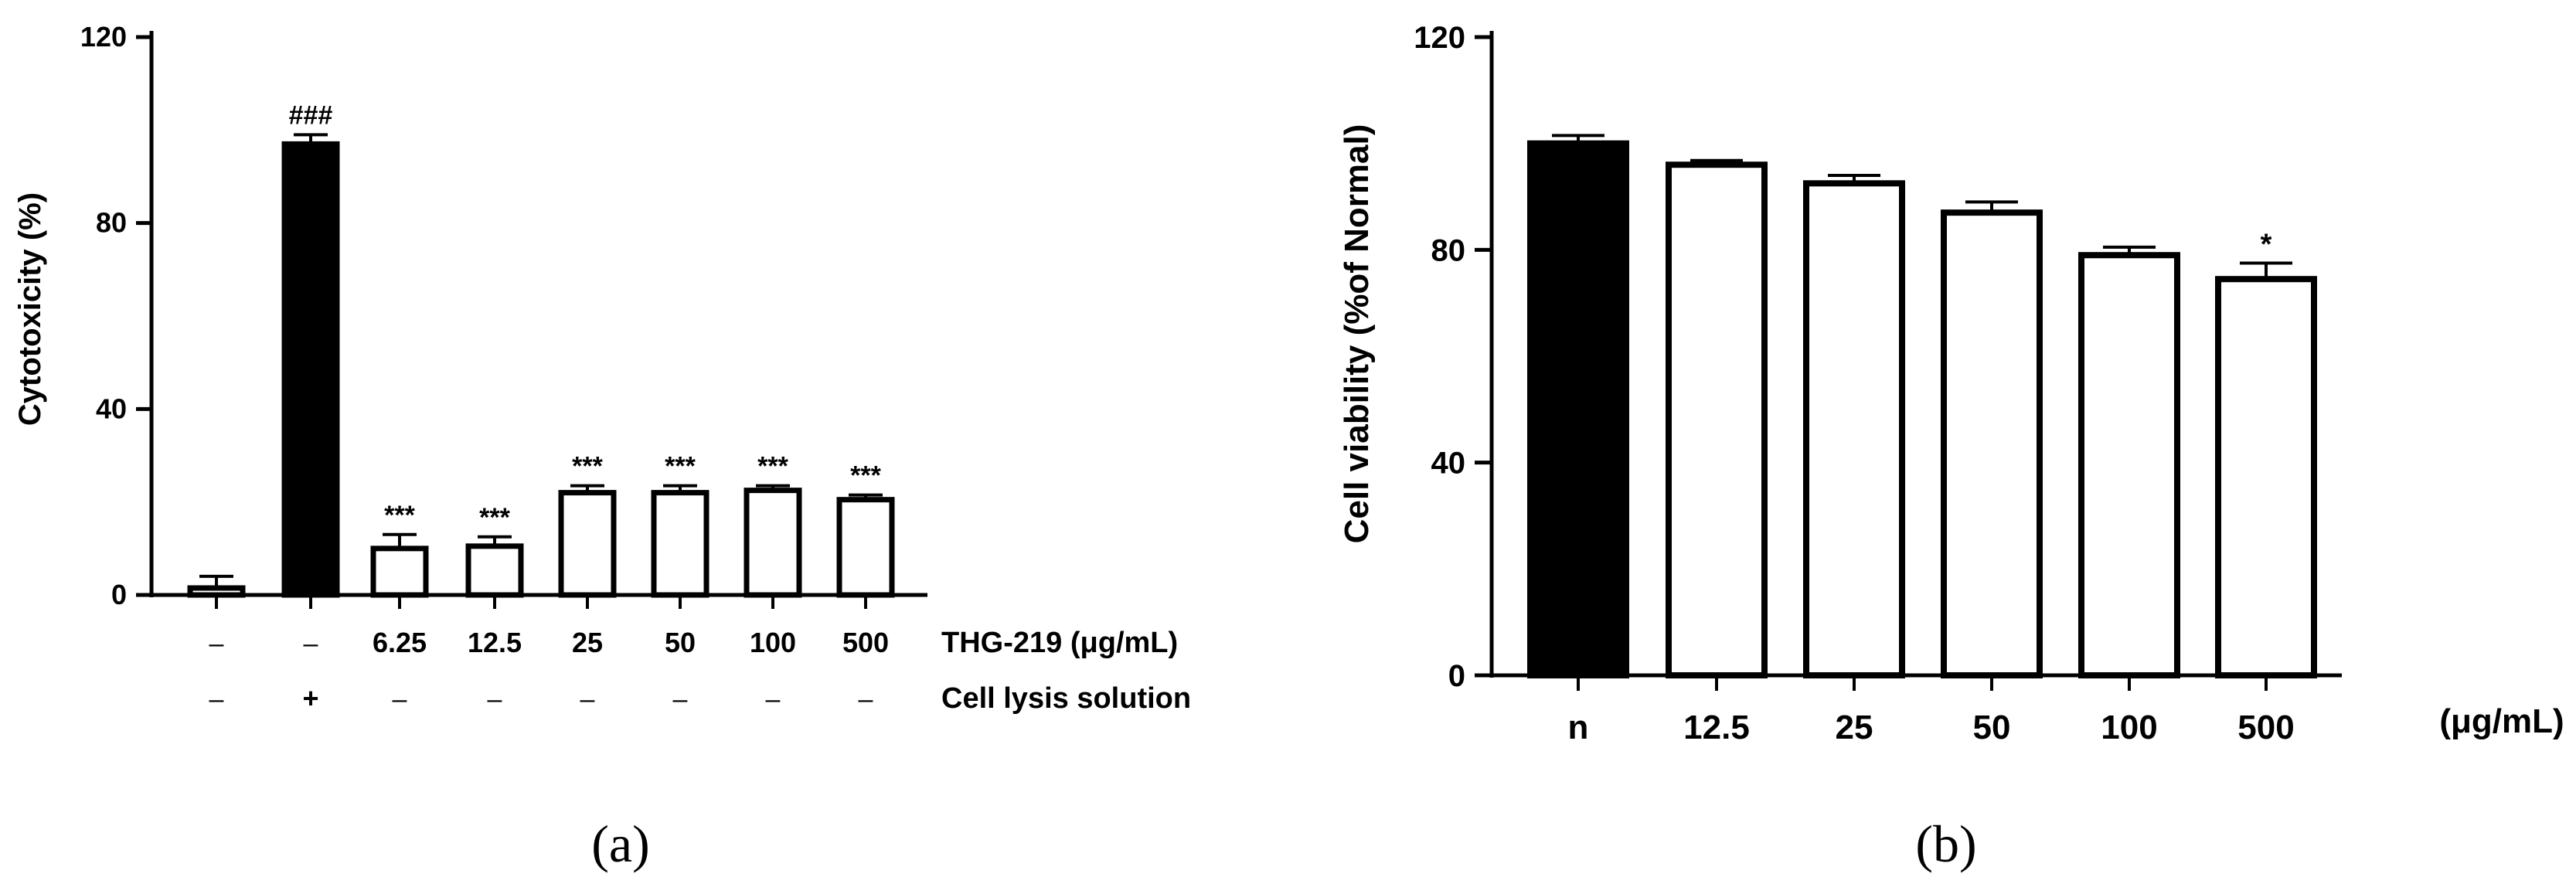 This screenshot has height=894, width=2576. Describe the element at coordinates (2501, 721) in the screenshot. I see `panel-b-xlabel: (μg/mL)` at that location.